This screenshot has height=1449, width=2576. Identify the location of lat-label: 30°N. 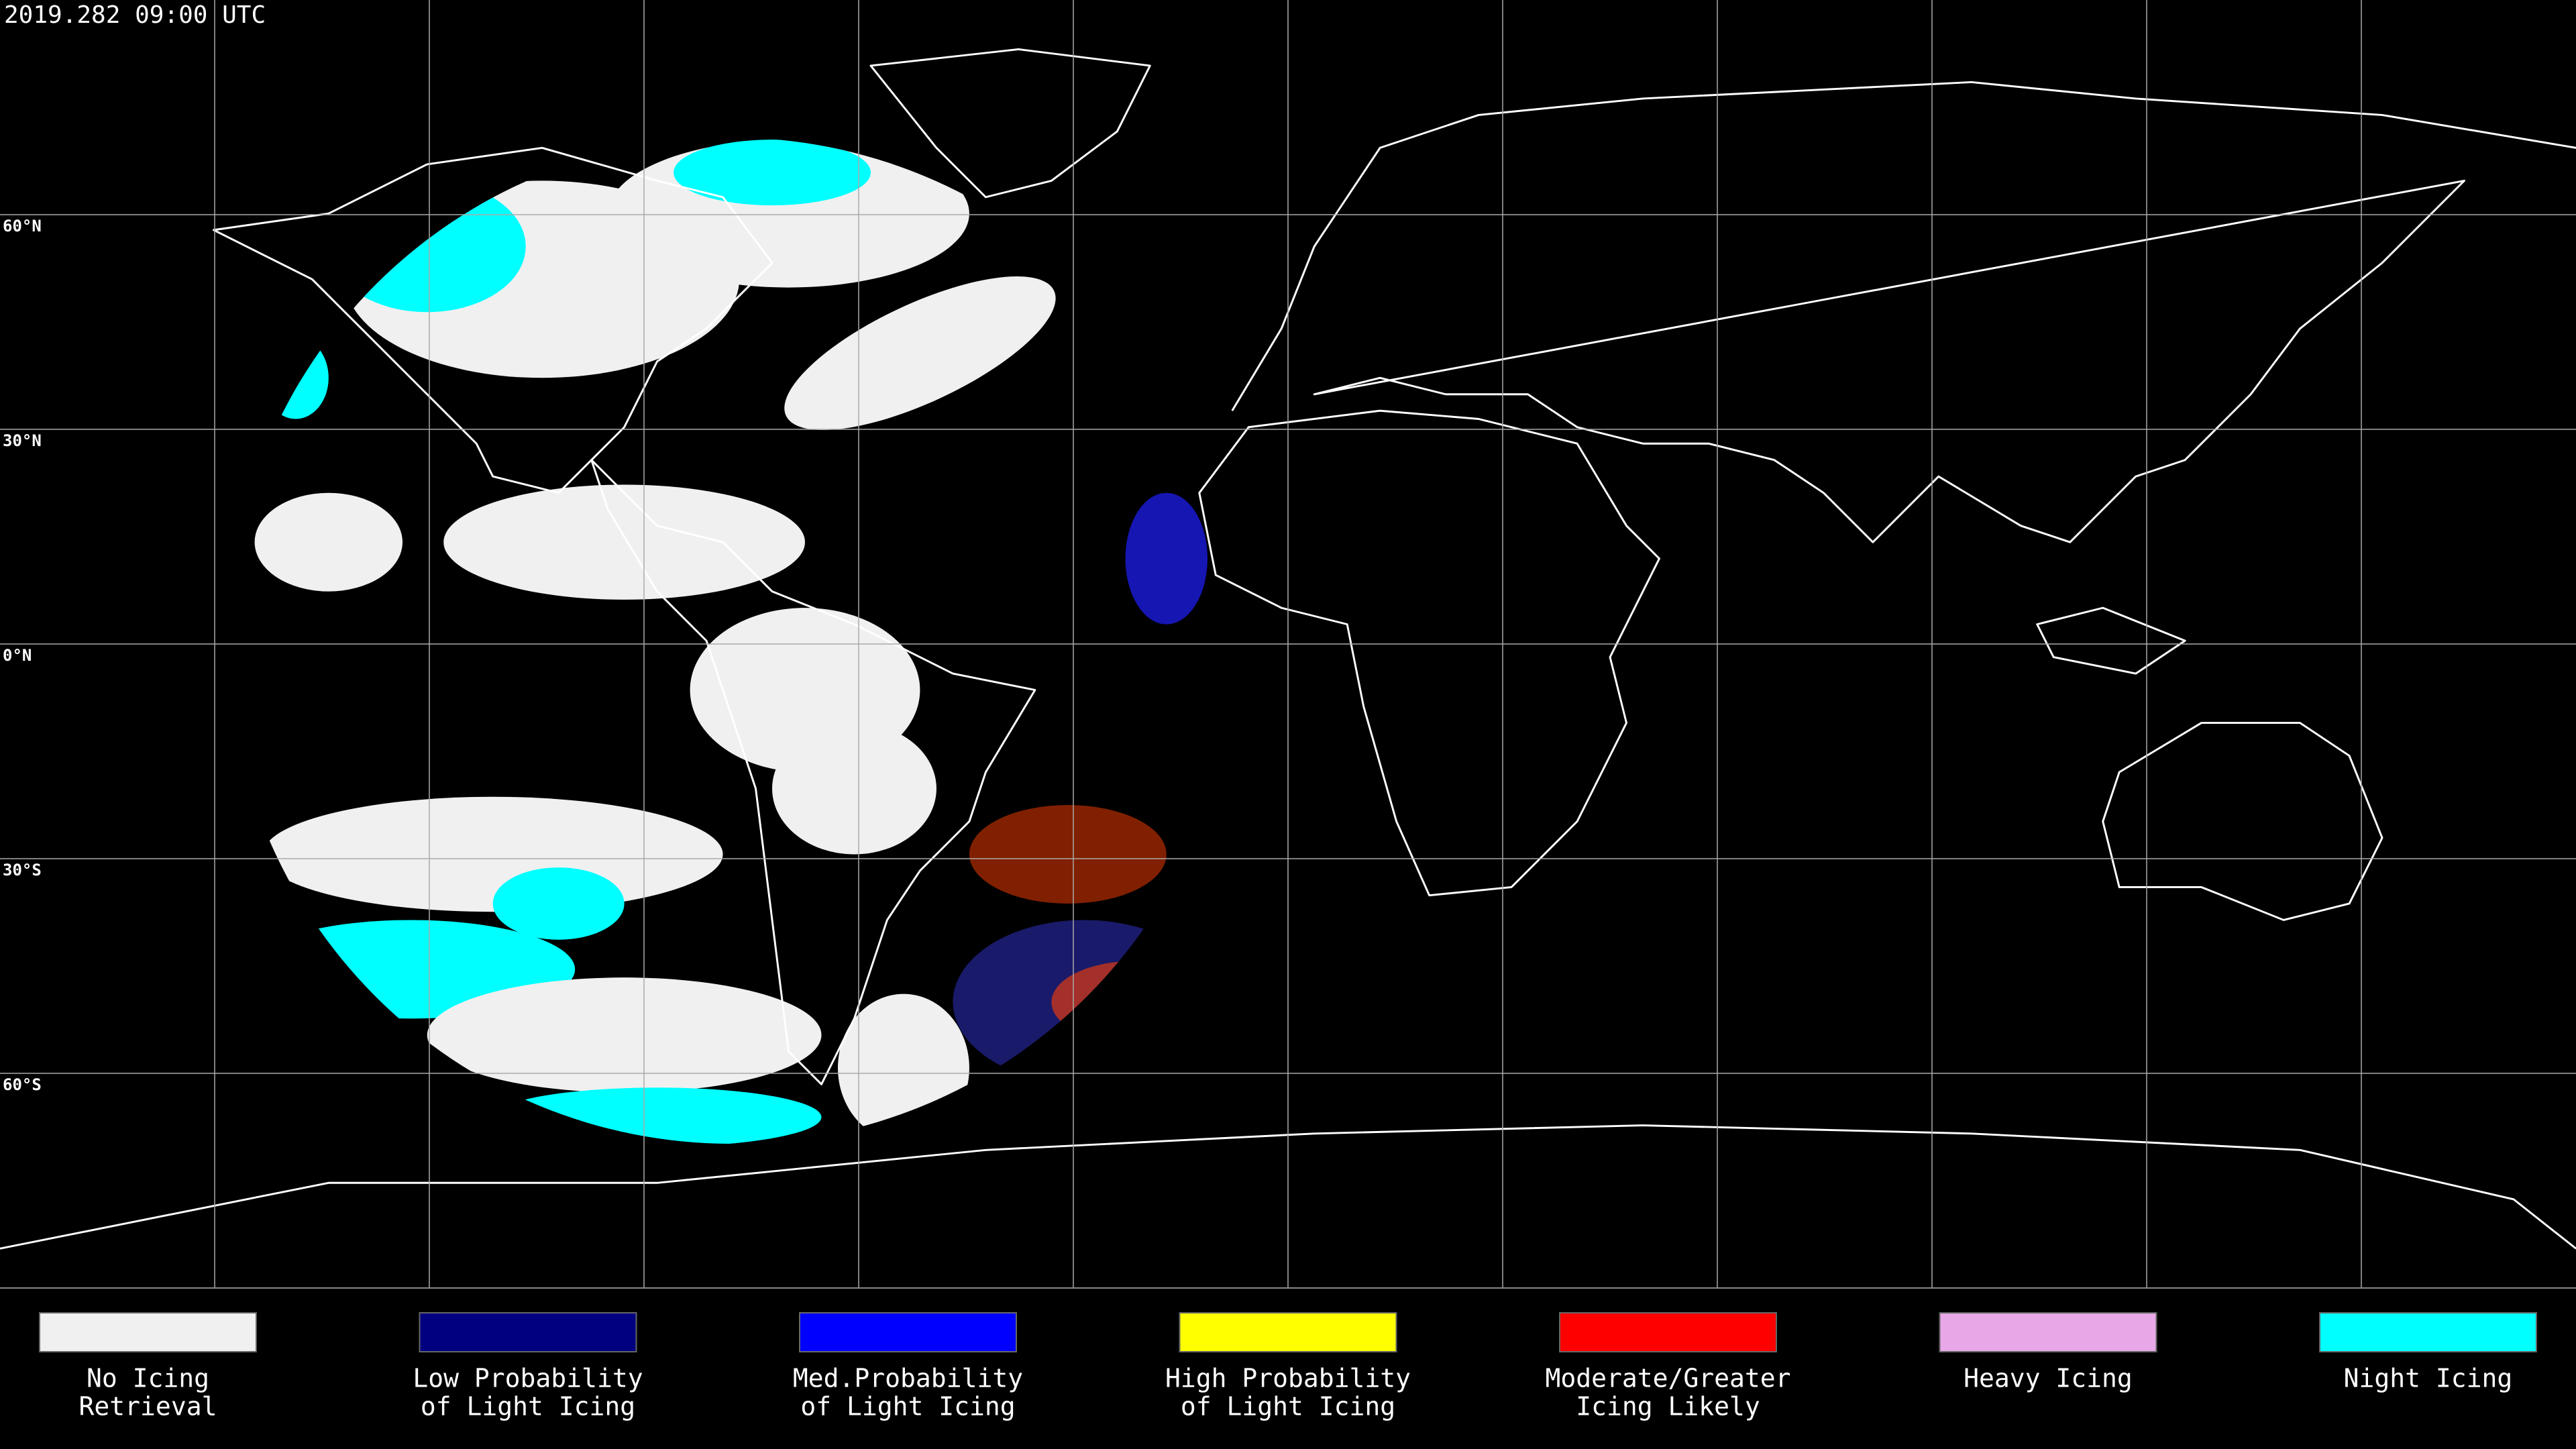
(22, 440).